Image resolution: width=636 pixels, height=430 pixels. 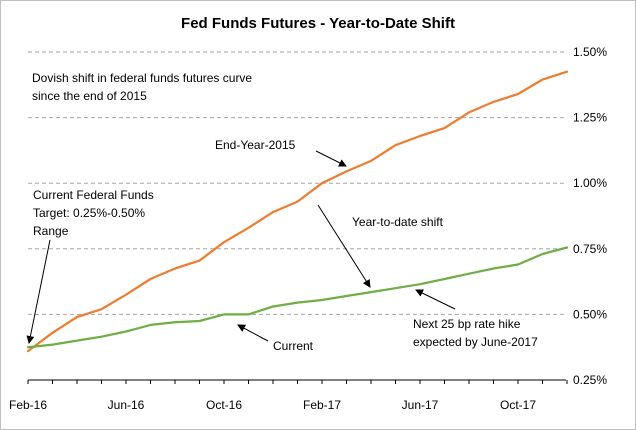 What do you see at coordinates (224, 405) in the screenshot?
I see `x-tick-label: Oct-16` at bounding box center [224, 405].